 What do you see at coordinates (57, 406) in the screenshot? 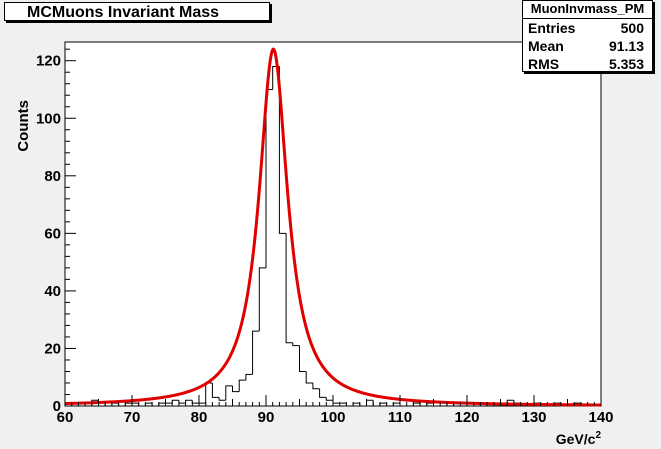
I see `y-tick-label: 0` at bounding box center [57, 406].